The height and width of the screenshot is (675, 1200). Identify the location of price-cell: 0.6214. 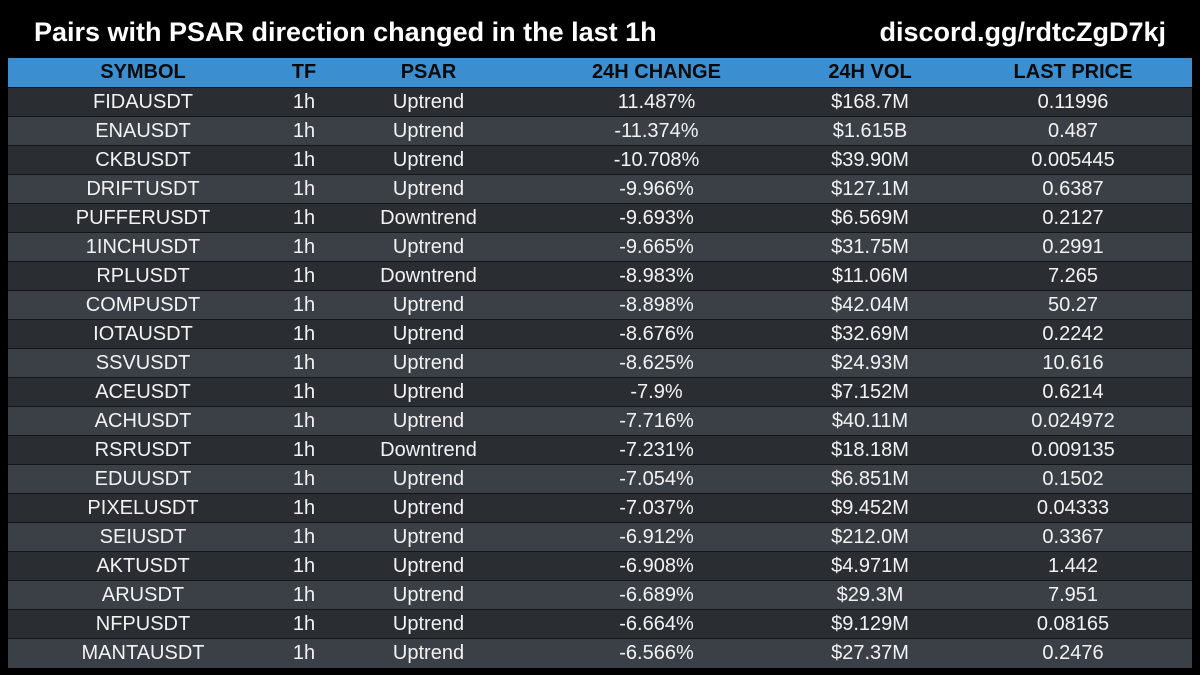
(1073, 392).